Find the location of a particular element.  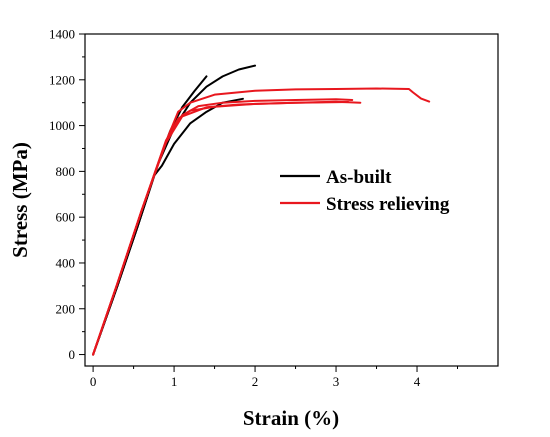

legend: As-built Stress relieving is located at coordinates (365, 191).